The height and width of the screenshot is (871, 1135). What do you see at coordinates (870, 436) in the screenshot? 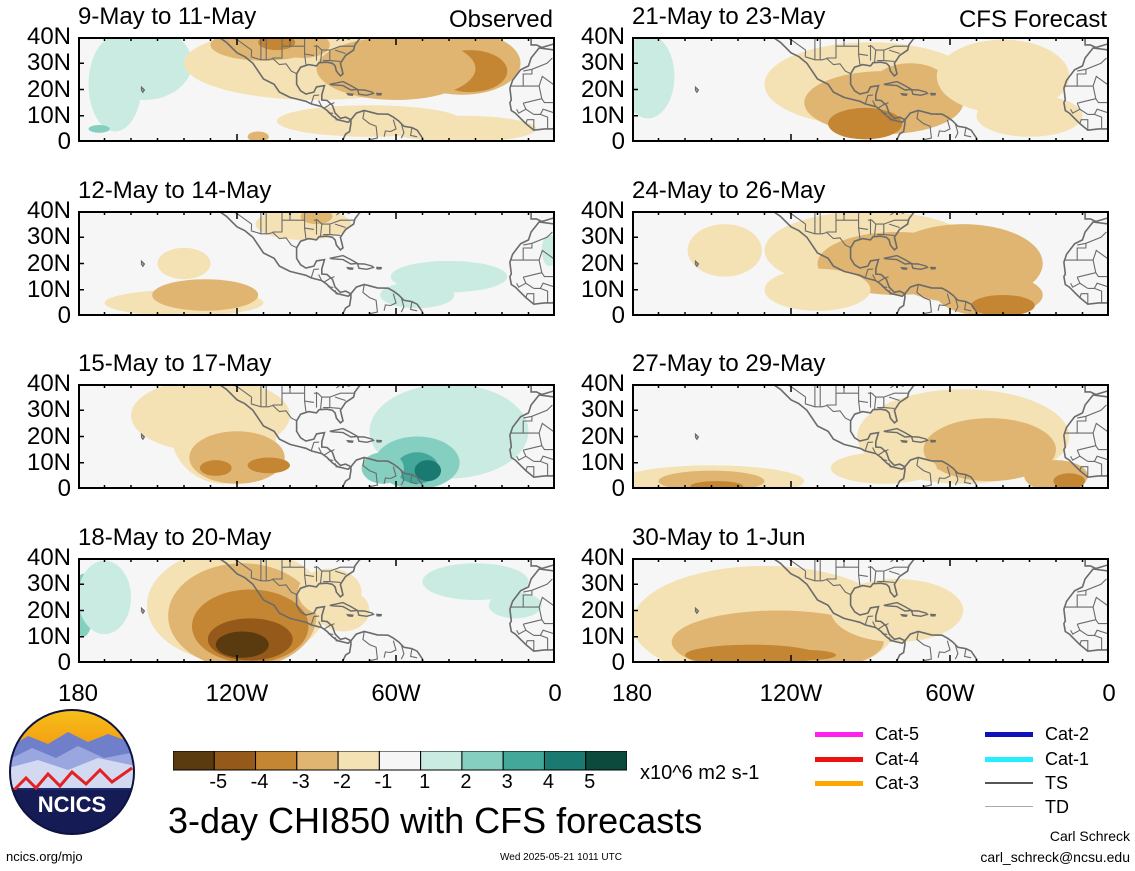
I see `anomaly-map` at bounding box center [870, 436].